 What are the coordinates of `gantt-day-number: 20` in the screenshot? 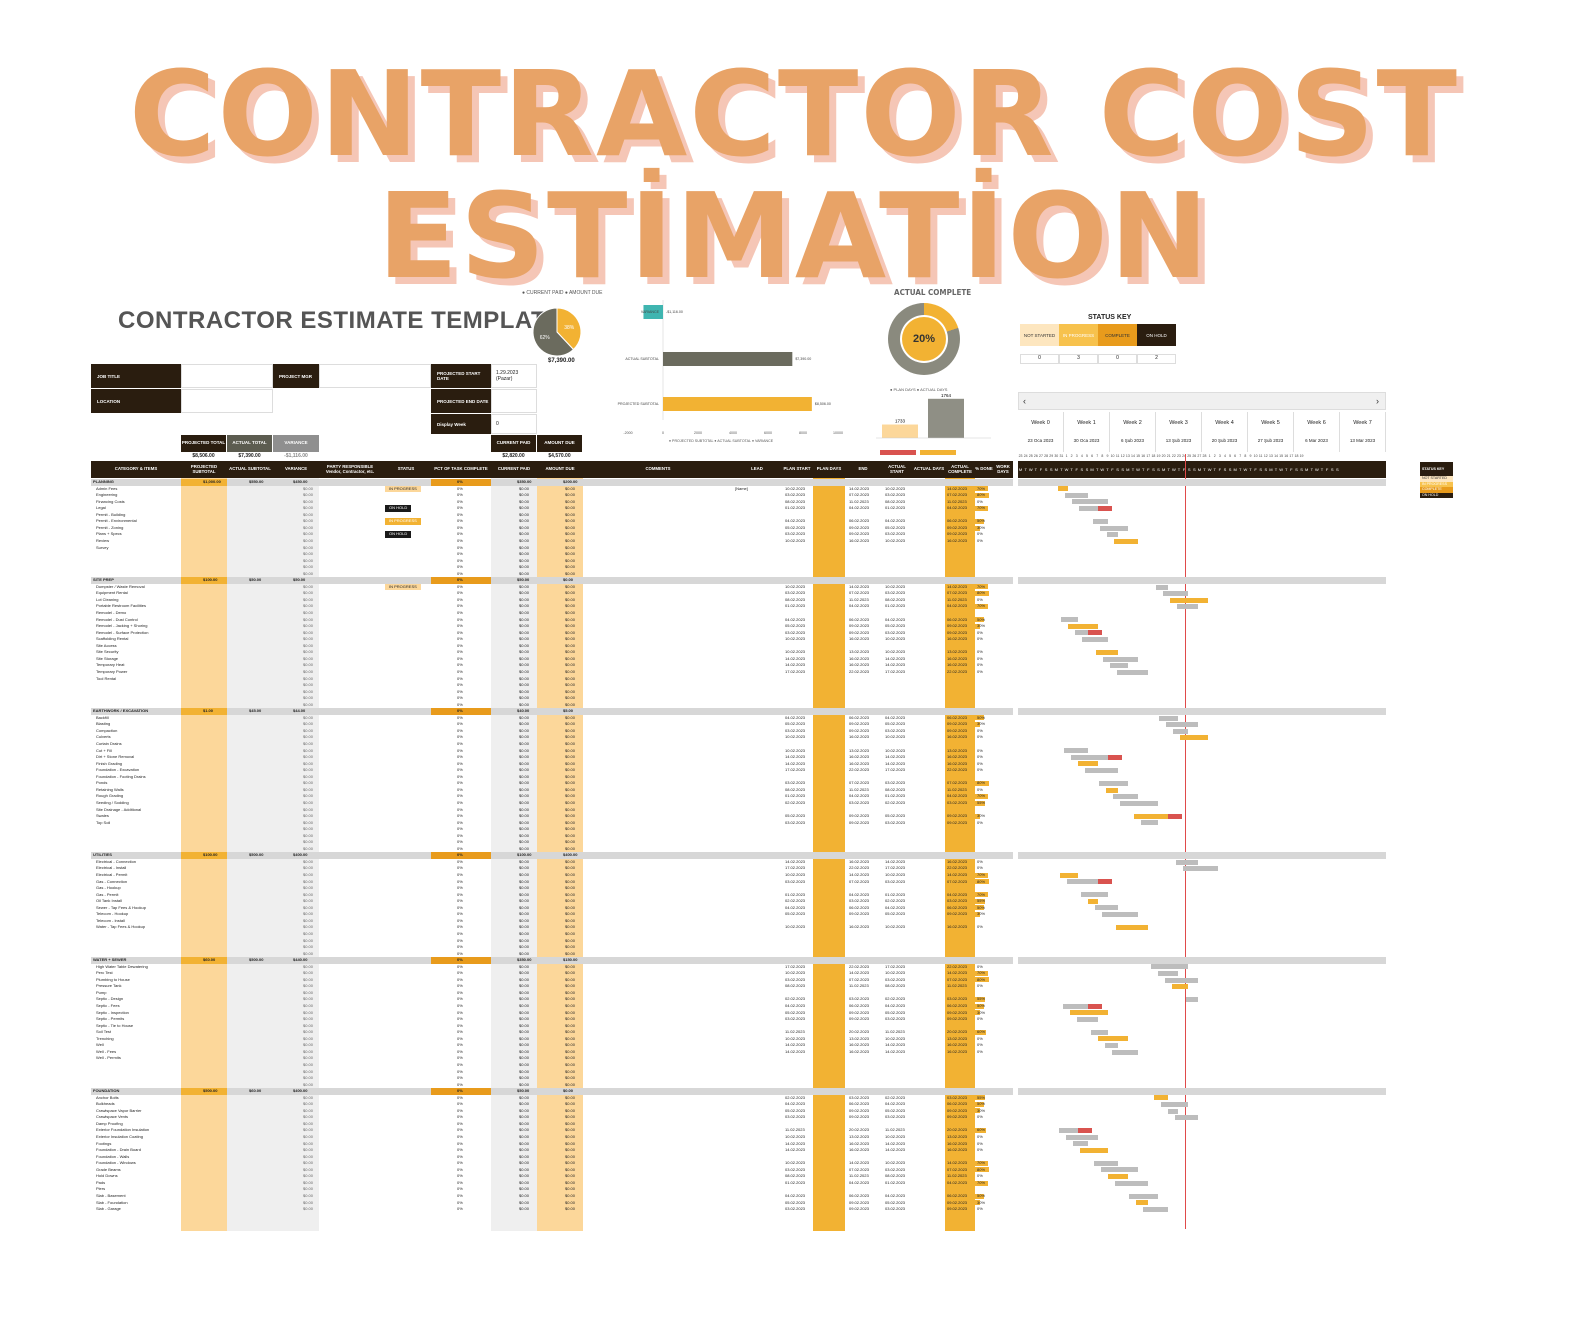 It's located at (1163, 456).